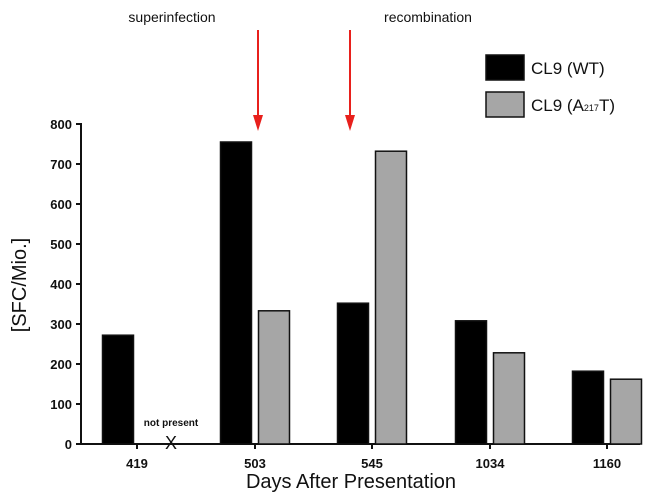 The width and height of the screenshot is (645, 497). What do you see at coordinates (255, 463) in the screenshot?
I see `x-tick-label: 503` at bounding box center [255, 463].